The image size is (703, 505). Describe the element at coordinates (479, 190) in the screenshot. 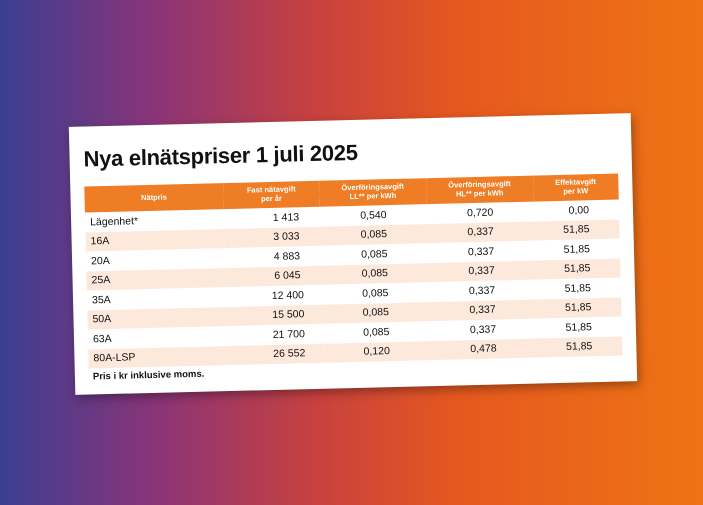

I see `column-header-overforingsavgift-hl: Överföringsavgift HL** per kWh` at that location.